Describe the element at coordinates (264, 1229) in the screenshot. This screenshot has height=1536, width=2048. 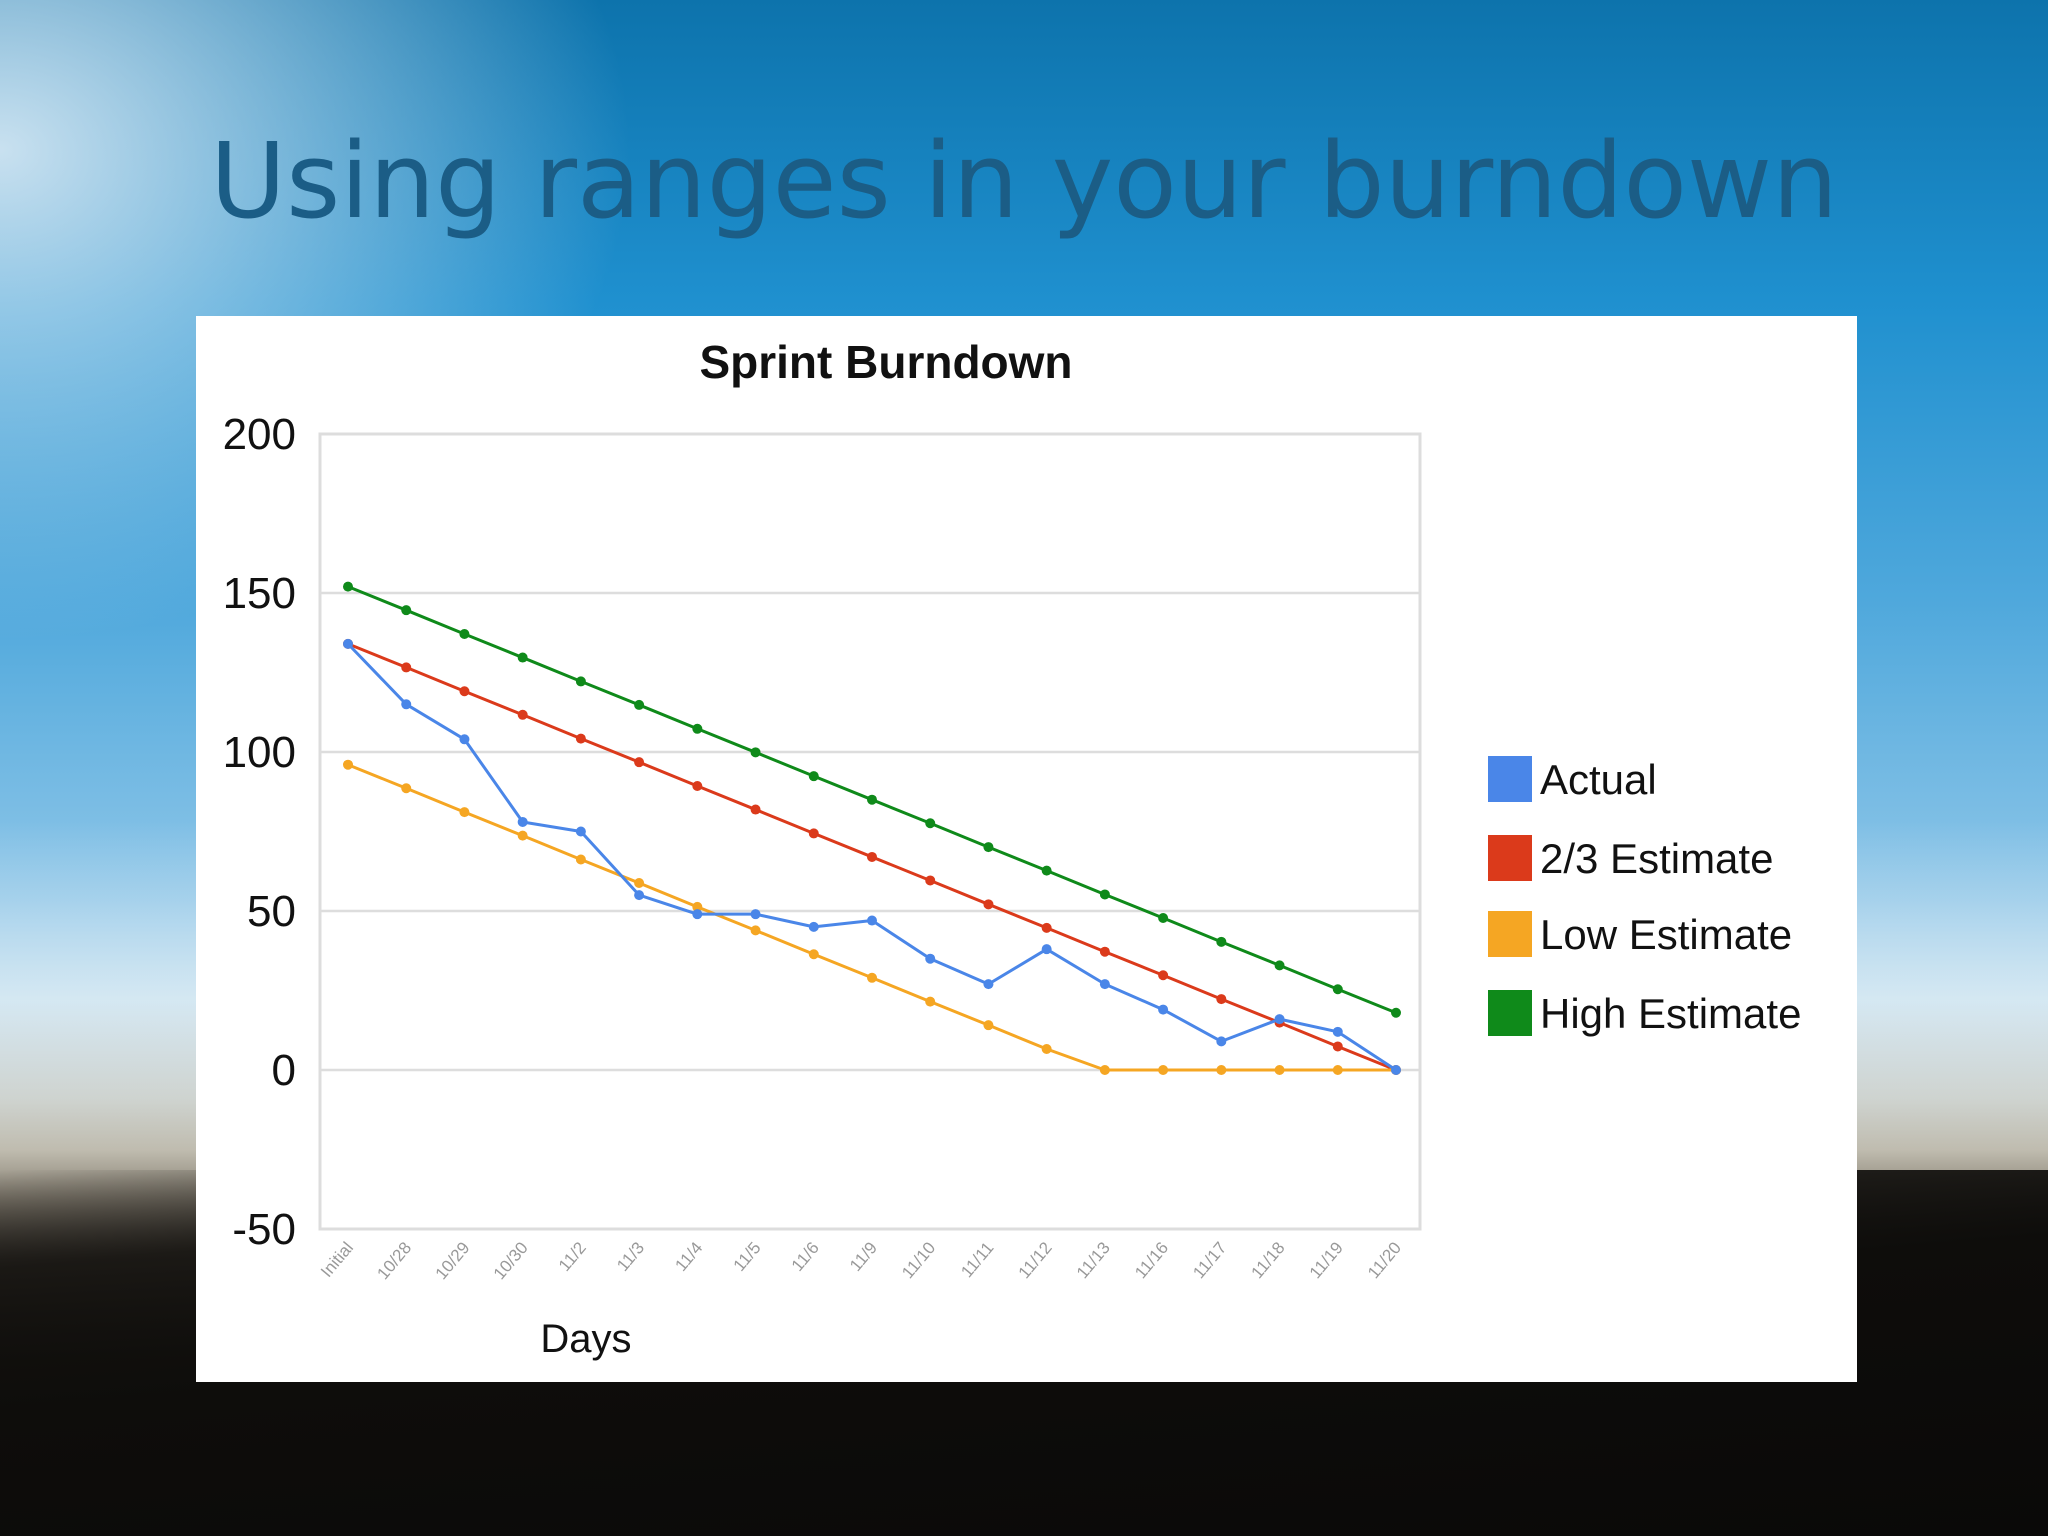
I see `y-tick-label: -50` at that location.